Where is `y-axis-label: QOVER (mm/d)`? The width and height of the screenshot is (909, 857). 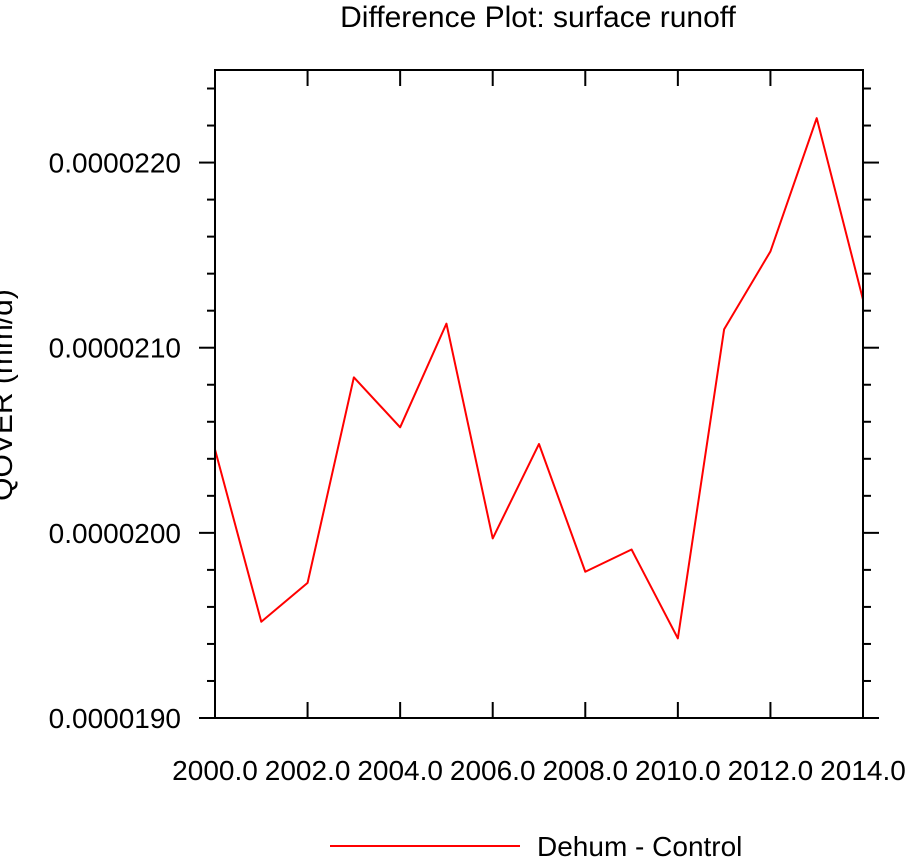 y-axis-label: QOVER (mm/d) is located at coordinates (9, 395).